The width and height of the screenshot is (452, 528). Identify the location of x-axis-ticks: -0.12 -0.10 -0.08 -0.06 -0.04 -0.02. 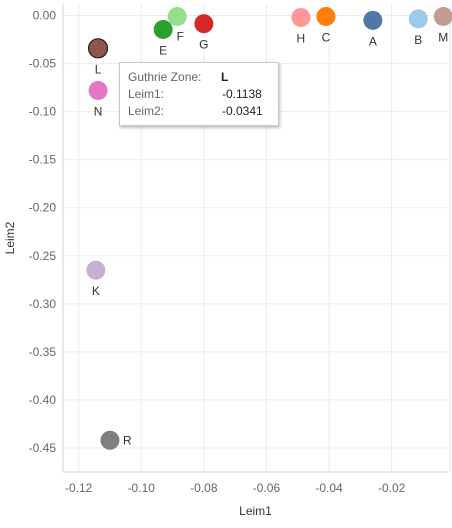
(235, 488).